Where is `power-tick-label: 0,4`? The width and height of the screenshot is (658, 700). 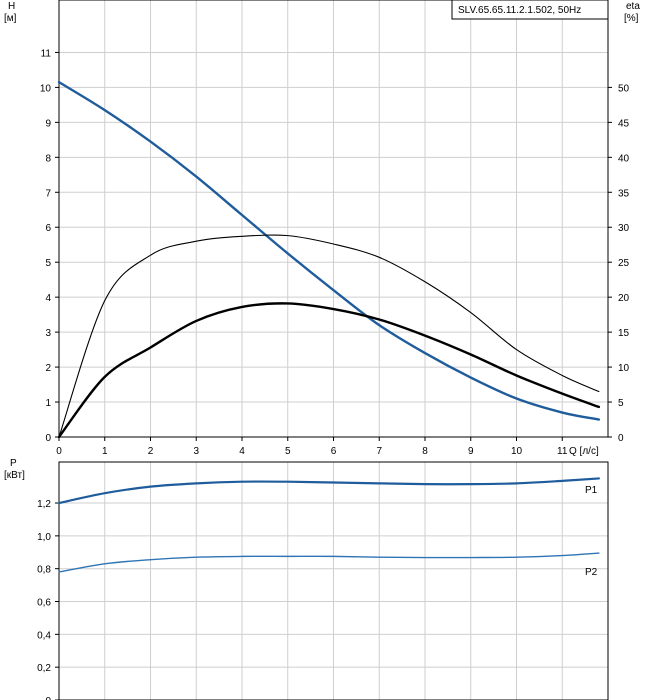 power-tick-label: 0,4 is located at coordinates (44, 635).